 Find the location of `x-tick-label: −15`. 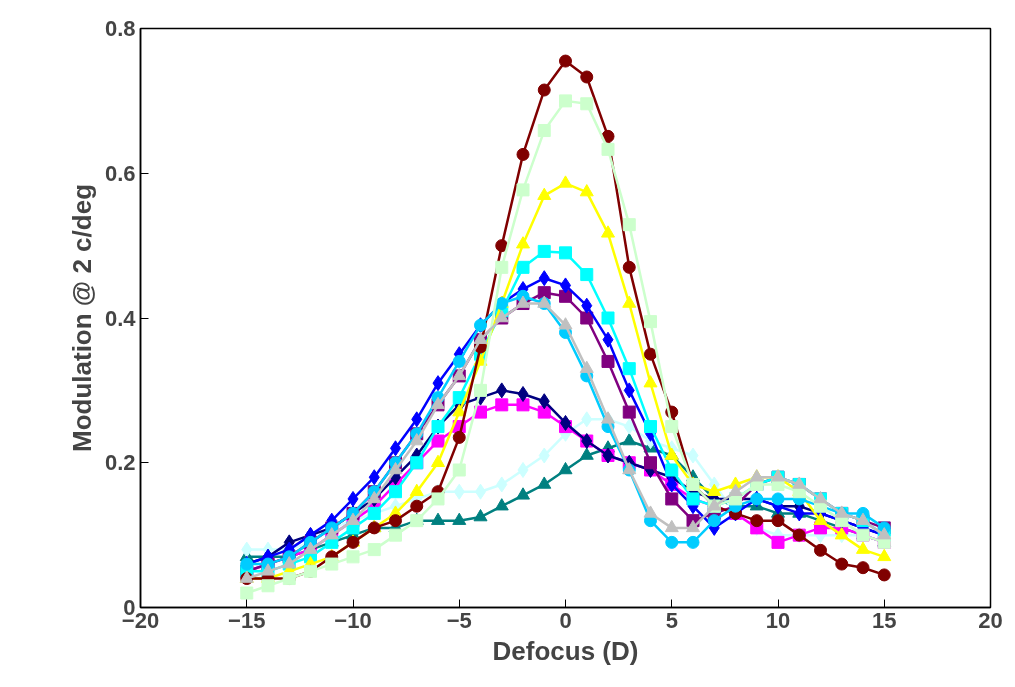

x-tick-label: −15 is located at coordinates (247, 620).